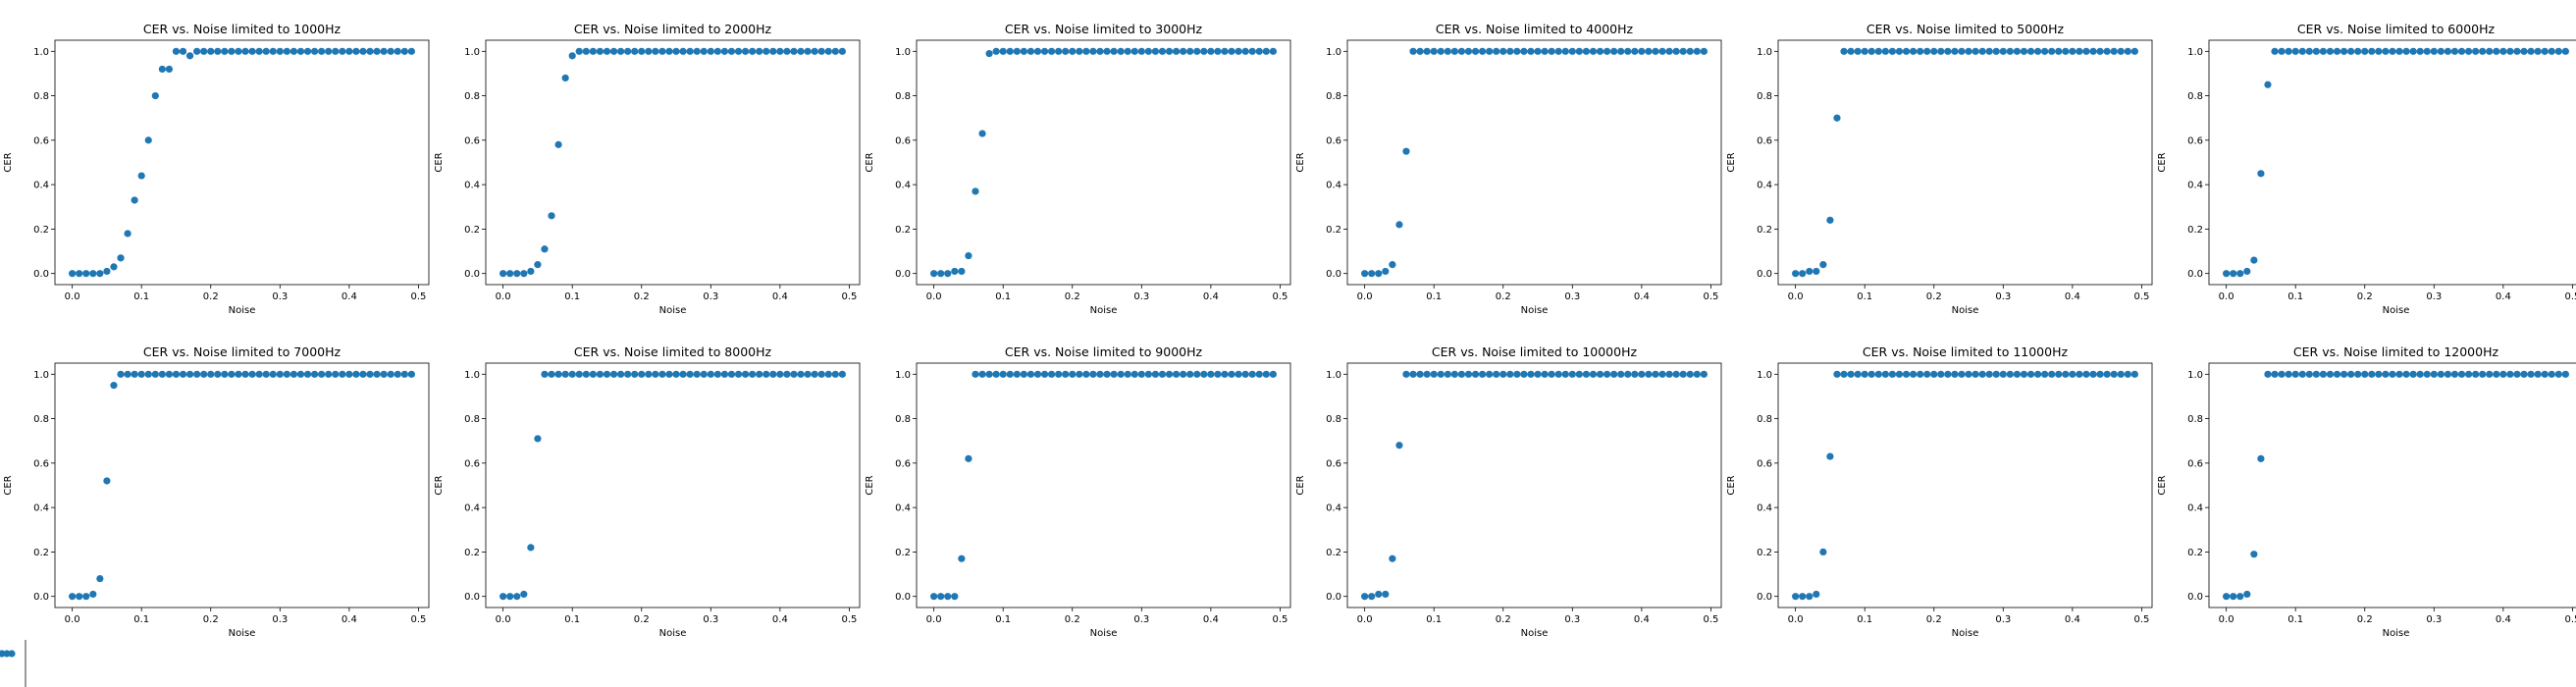  I want to click on subplot-title: CER vs. Noise limited to 6000Hz, so click(2396, 29).